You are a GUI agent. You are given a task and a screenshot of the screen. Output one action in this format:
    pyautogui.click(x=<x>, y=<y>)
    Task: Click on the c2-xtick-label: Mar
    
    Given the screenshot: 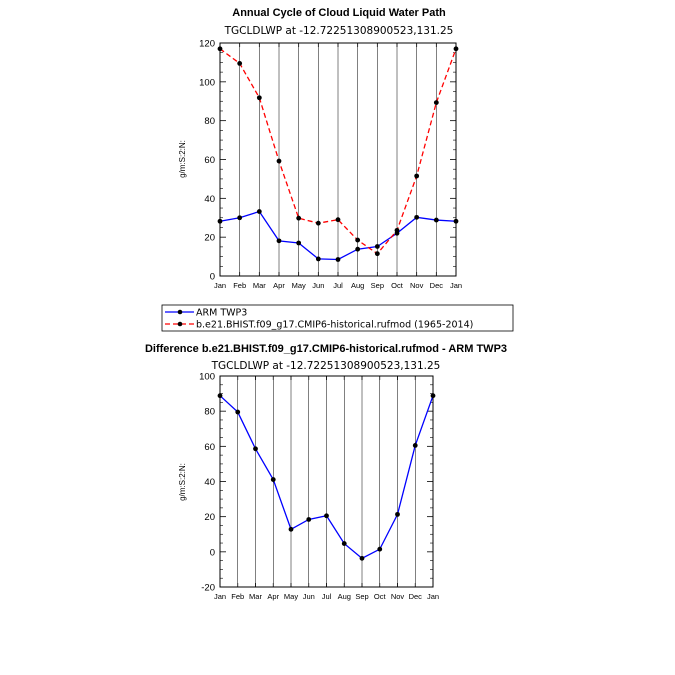 What is the action you would take?
    pyautogui.click(x=255, y=596)
    